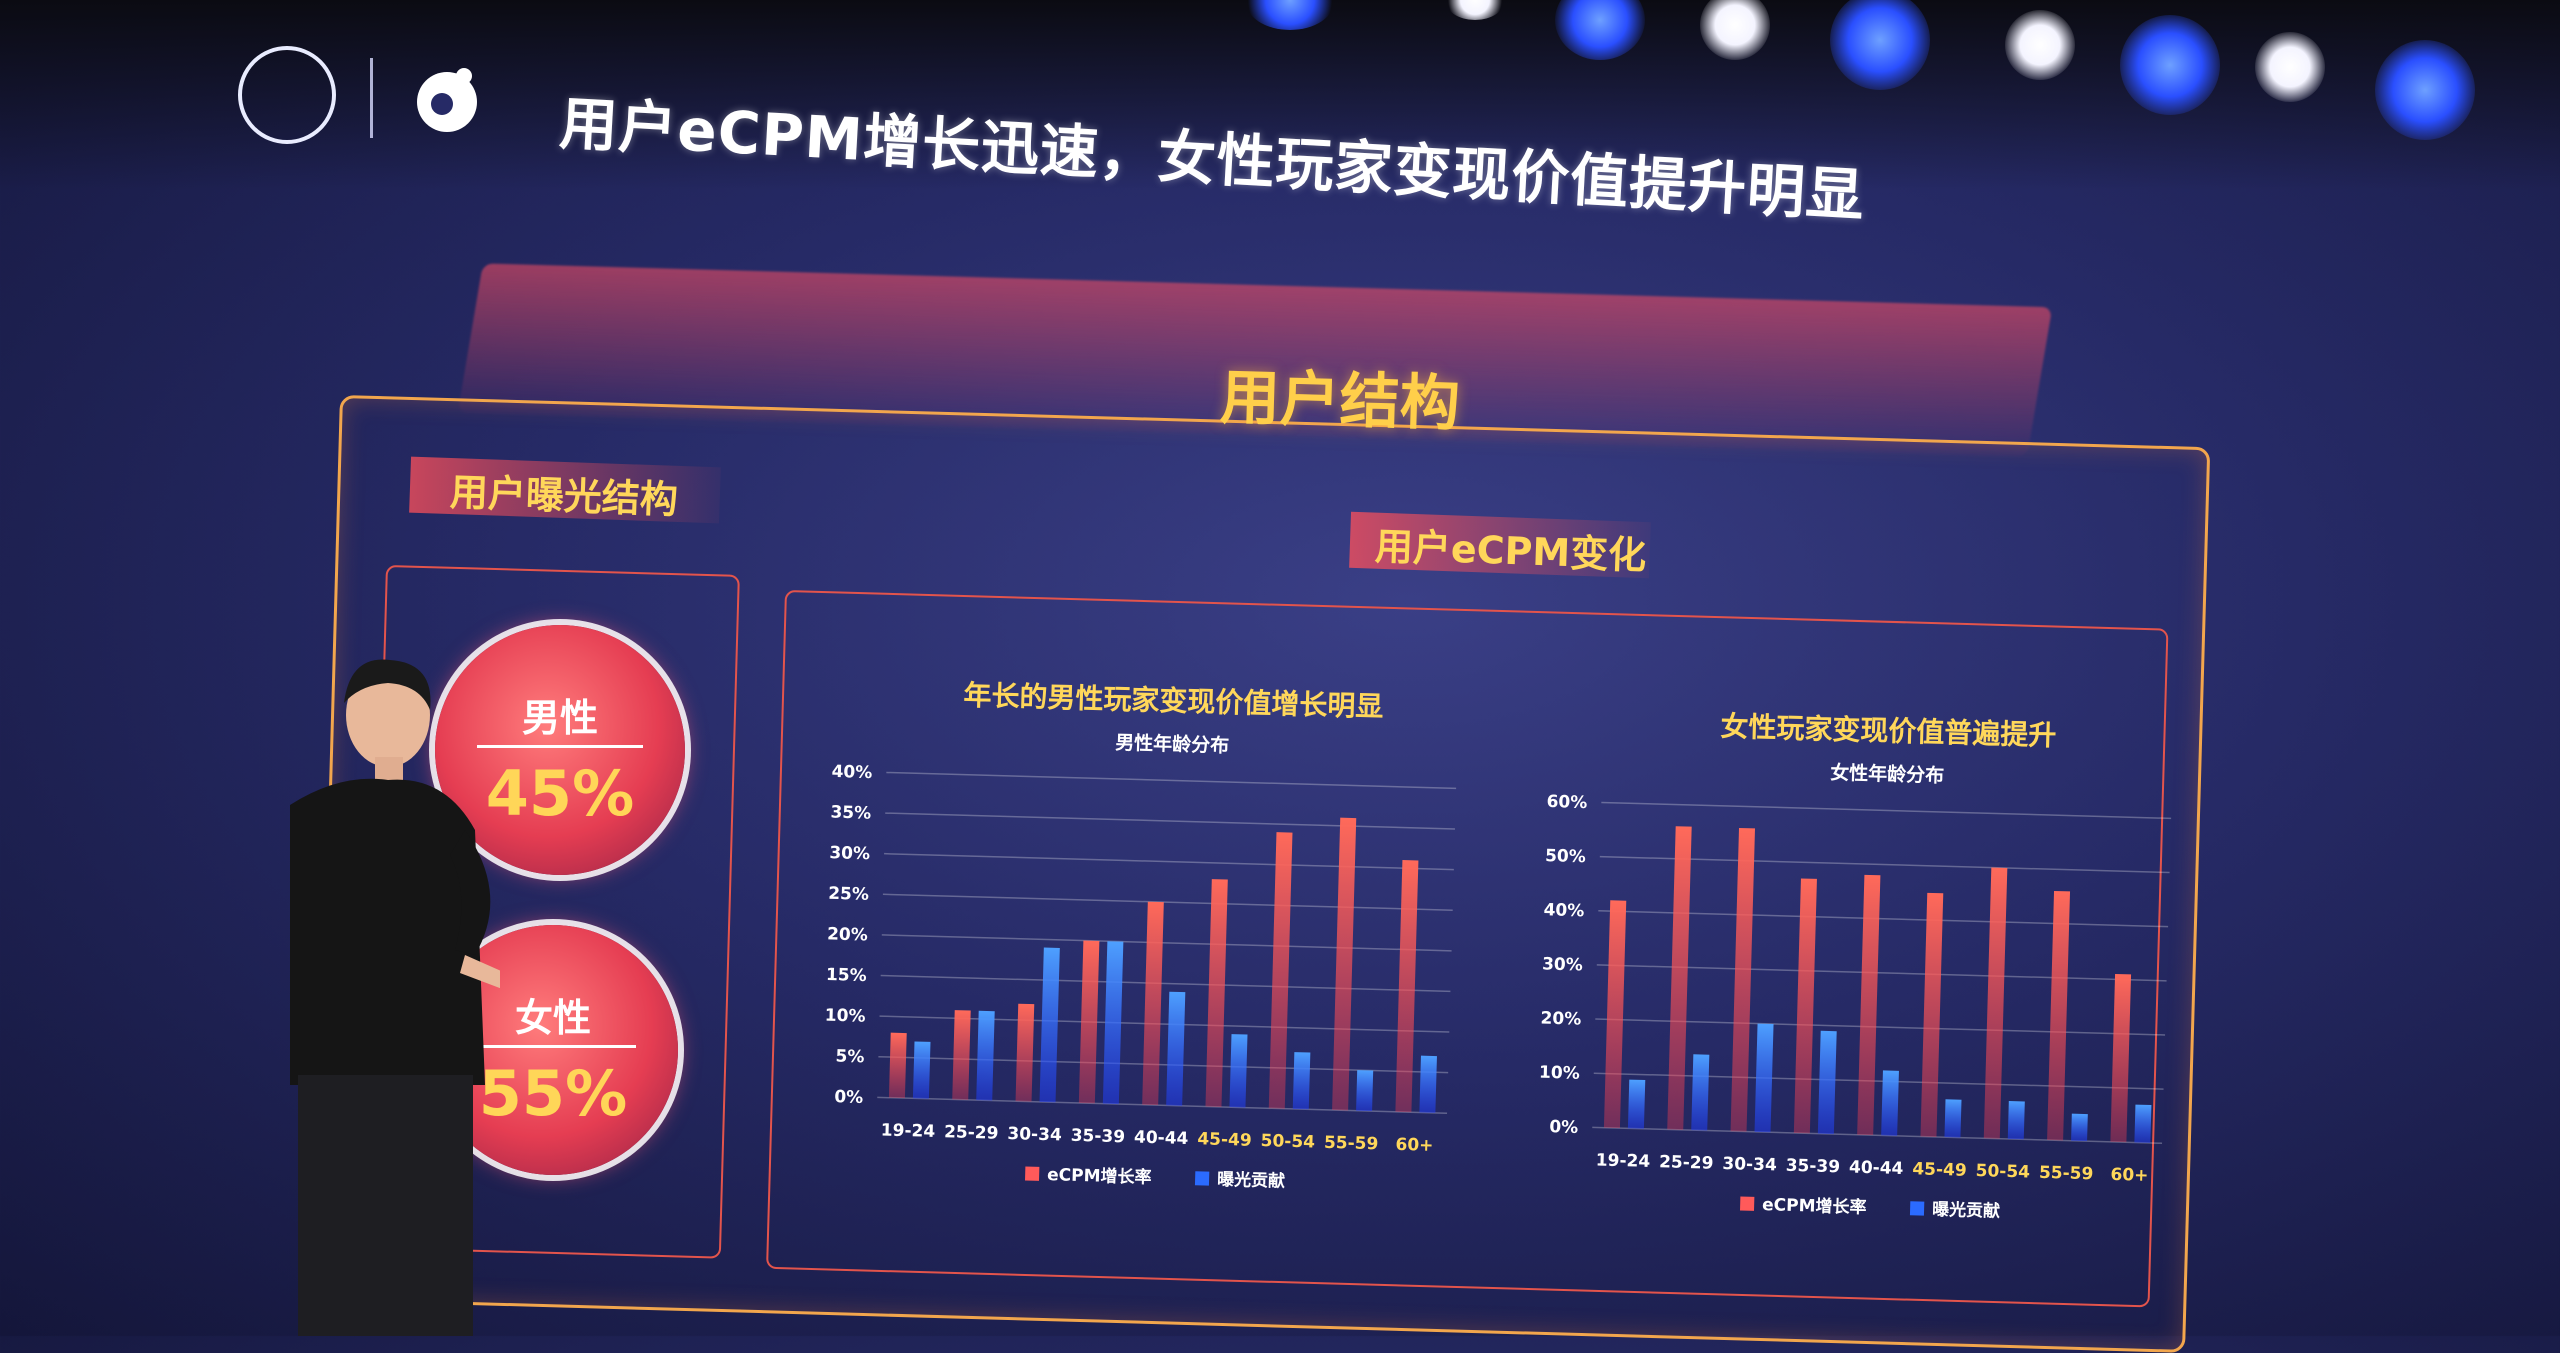 The height and width of the screenshot is (1353, 2560). I want to click on logo-divider, so click(371, 98).